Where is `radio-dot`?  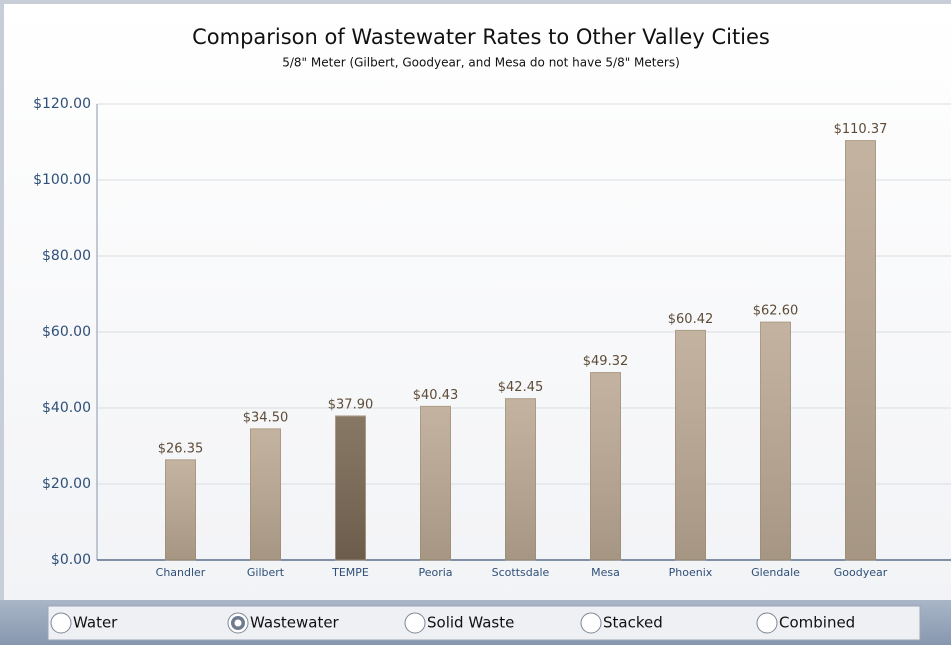 radio-dot is located at coordinates (238, 623).